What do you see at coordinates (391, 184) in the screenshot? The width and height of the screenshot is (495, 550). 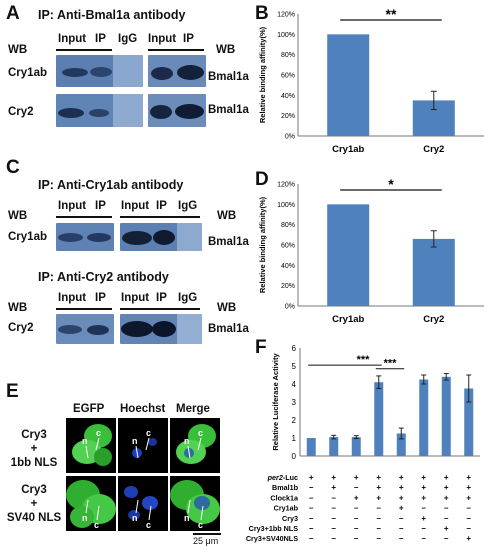 I see `significance-marker: *` at bounding box center [391, 184].